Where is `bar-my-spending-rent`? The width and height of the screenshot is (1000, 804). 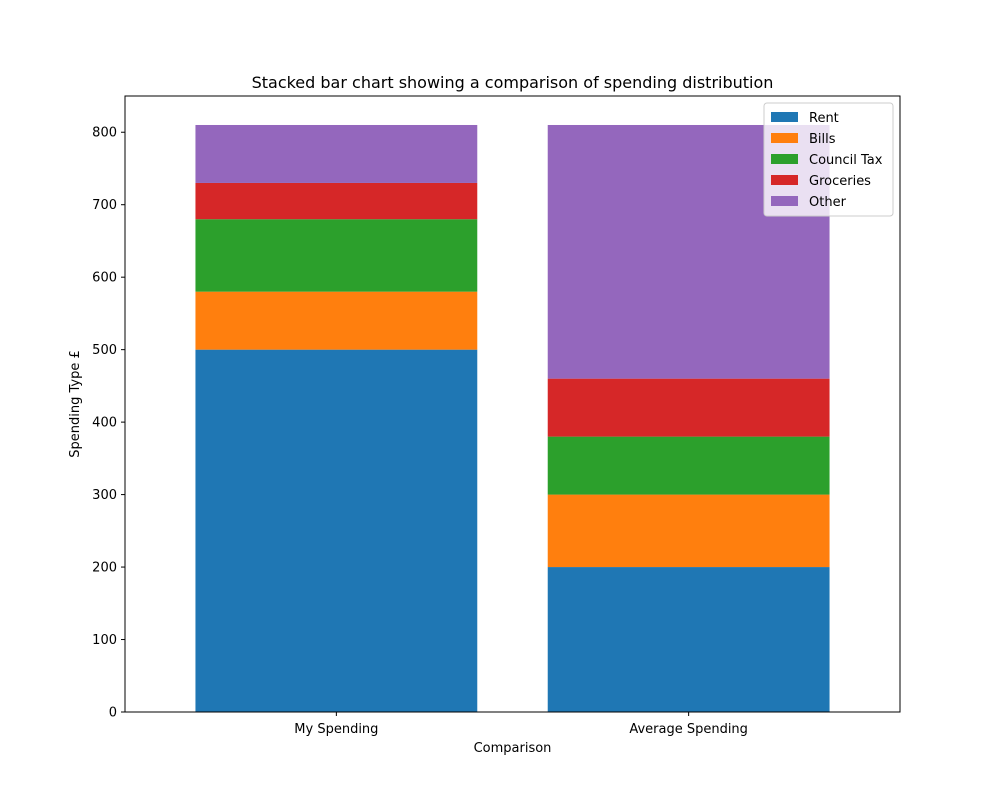
bar-my-spending-rent is located at coordinates (336, 530).